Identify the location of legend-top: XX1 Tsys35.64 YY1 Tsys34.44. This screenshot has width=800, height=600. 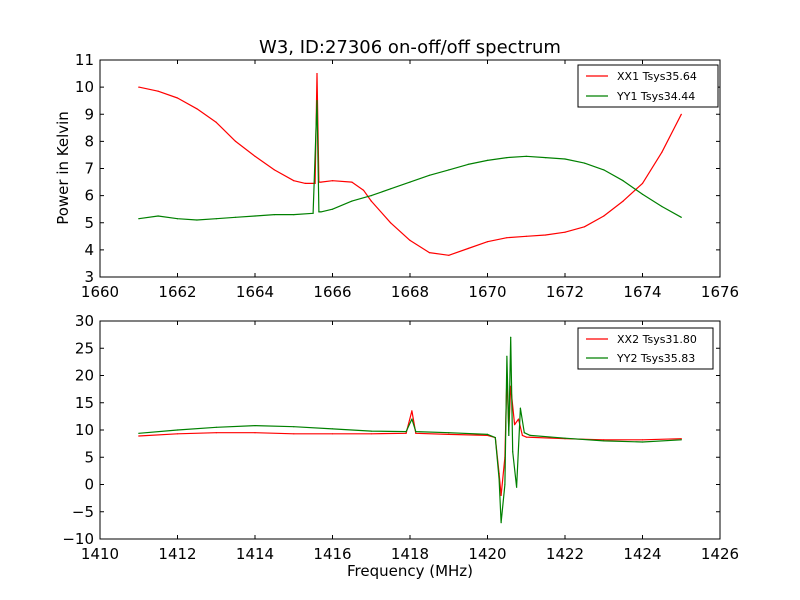
(648, 86).